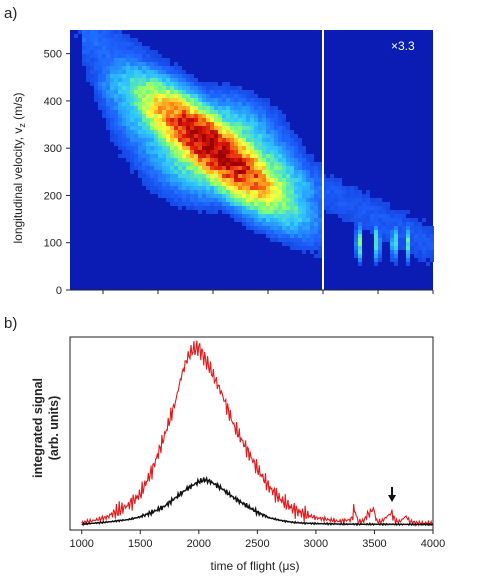 This screenshot has height=579, width=491. Describe the element at coordinates (54, 428) in the screenshot. I see `panel-b-y-axis-title-line2: (arb. units)` at that location.